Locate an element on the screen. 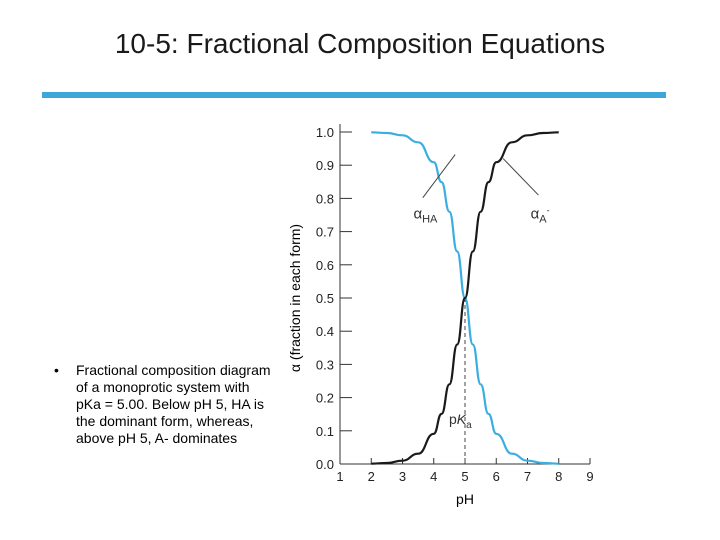 The image size is (720, 540). alpha-ha-leader is located at coordinates (439, 176).